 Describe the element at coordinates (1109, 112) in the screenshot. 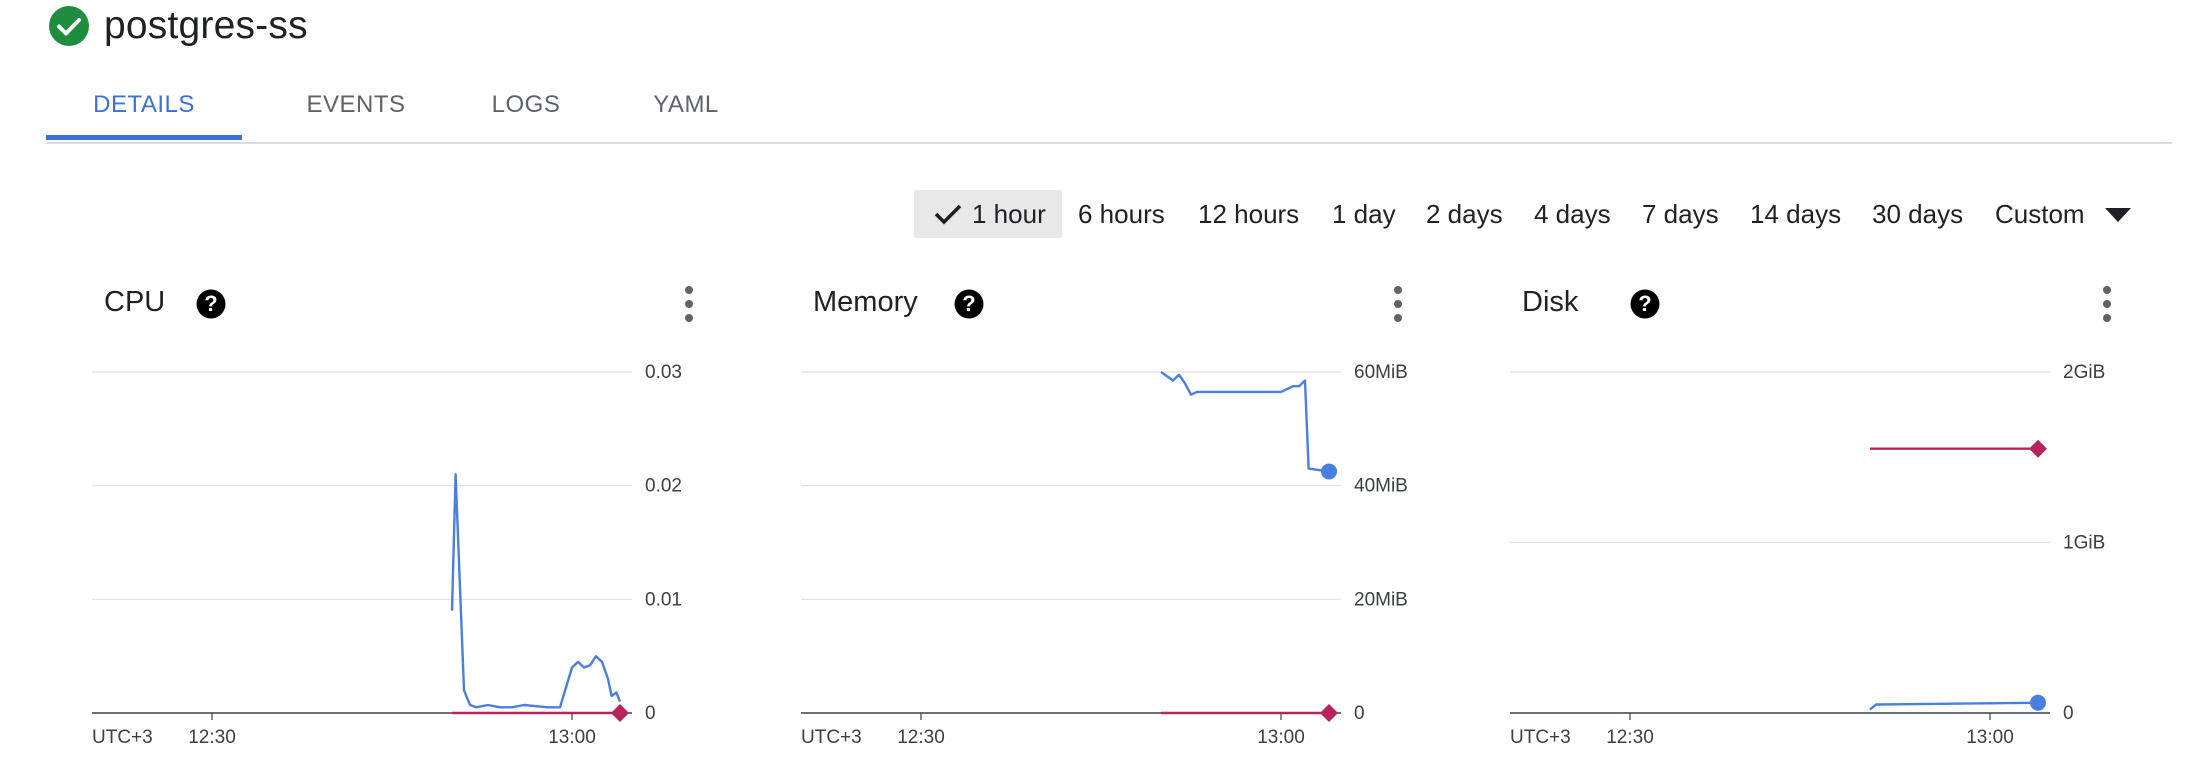

I see `tab-bar: DETAILS EVENTS LOGS YAML` at that location.